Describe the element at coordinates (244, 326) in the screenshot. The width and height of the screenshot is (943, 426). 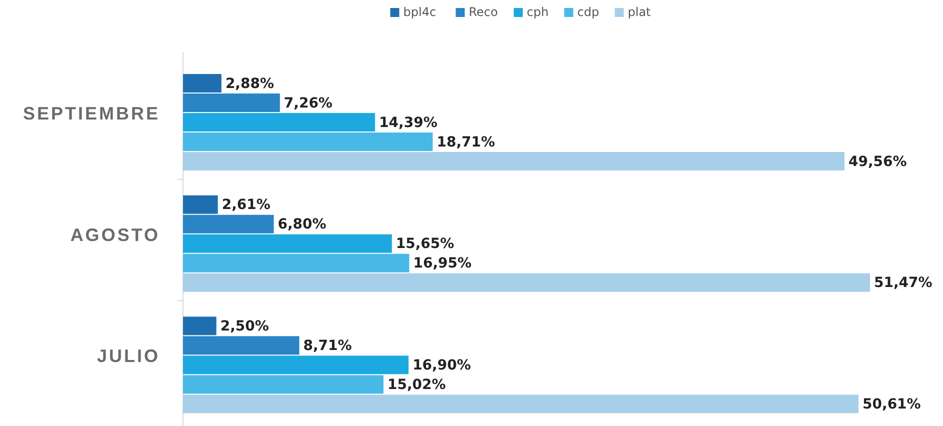
I see `data-label: 2,50%` at that location.